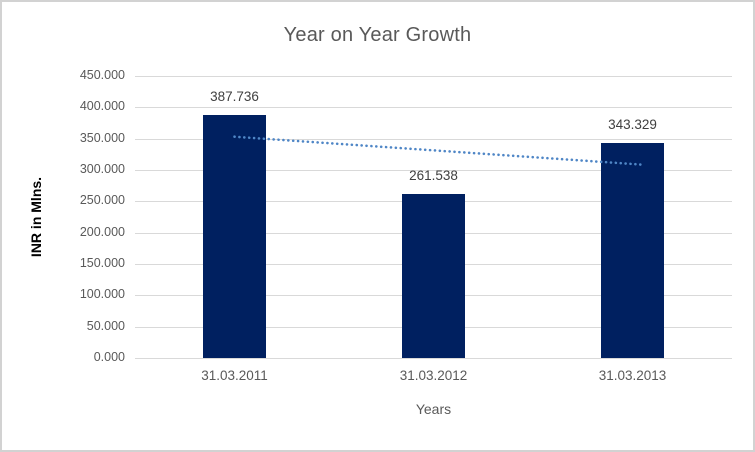  Describe the element at coordinates (234, 236) in the screenshot. I see `bar-31.03.2011` at that location.